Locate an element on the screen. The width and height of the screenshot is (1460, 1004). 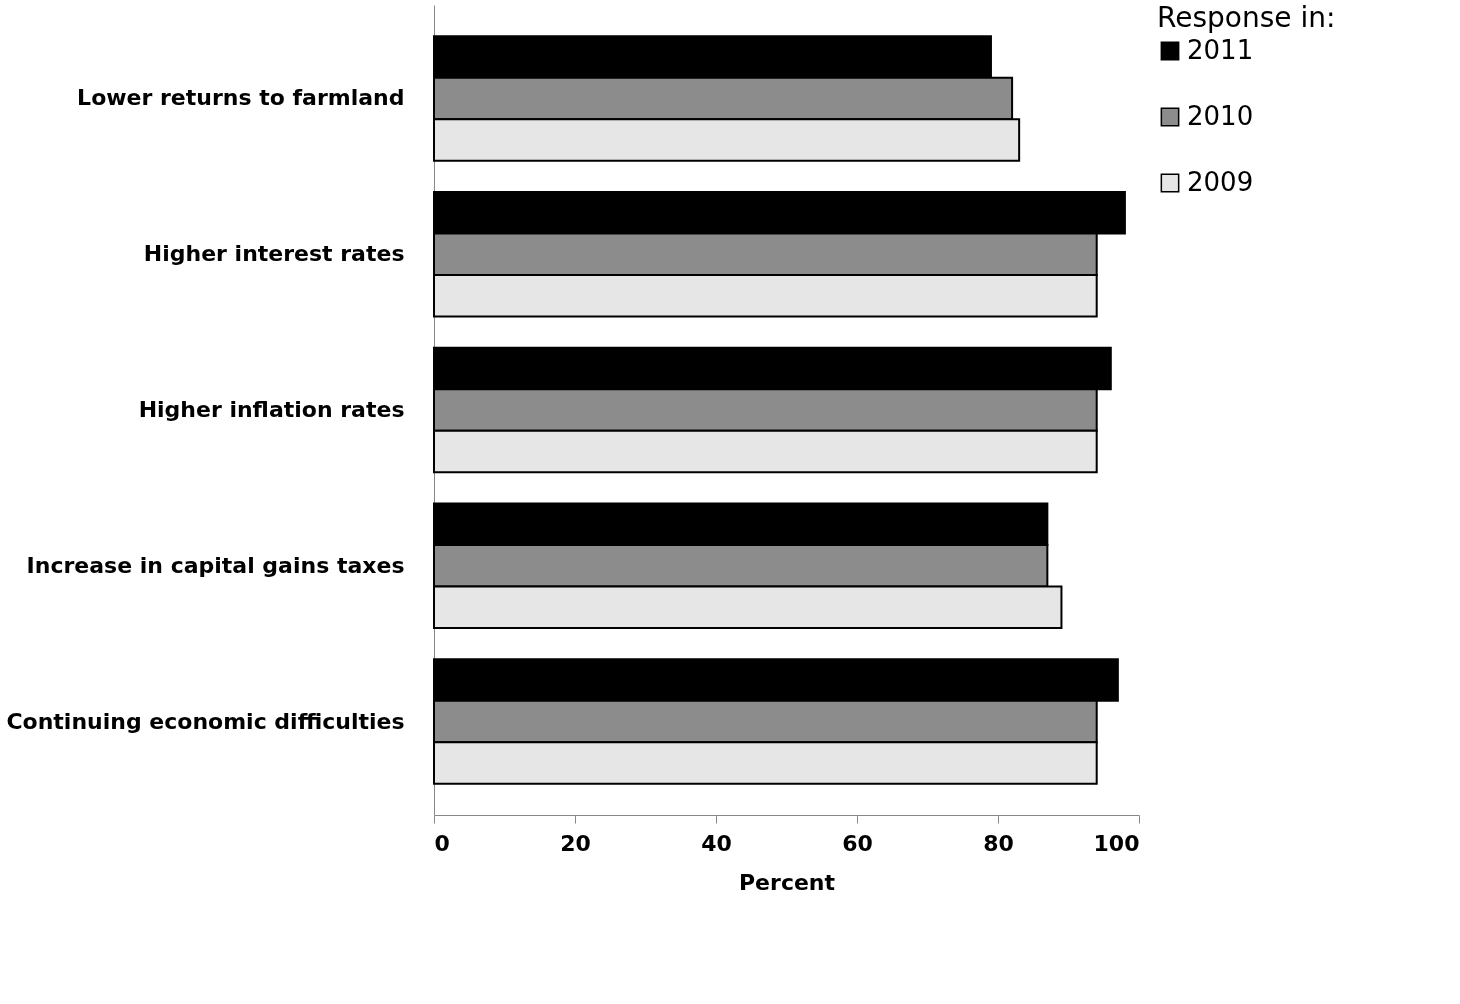
x-axis-title: Percent is located at coordinates (787, 882).